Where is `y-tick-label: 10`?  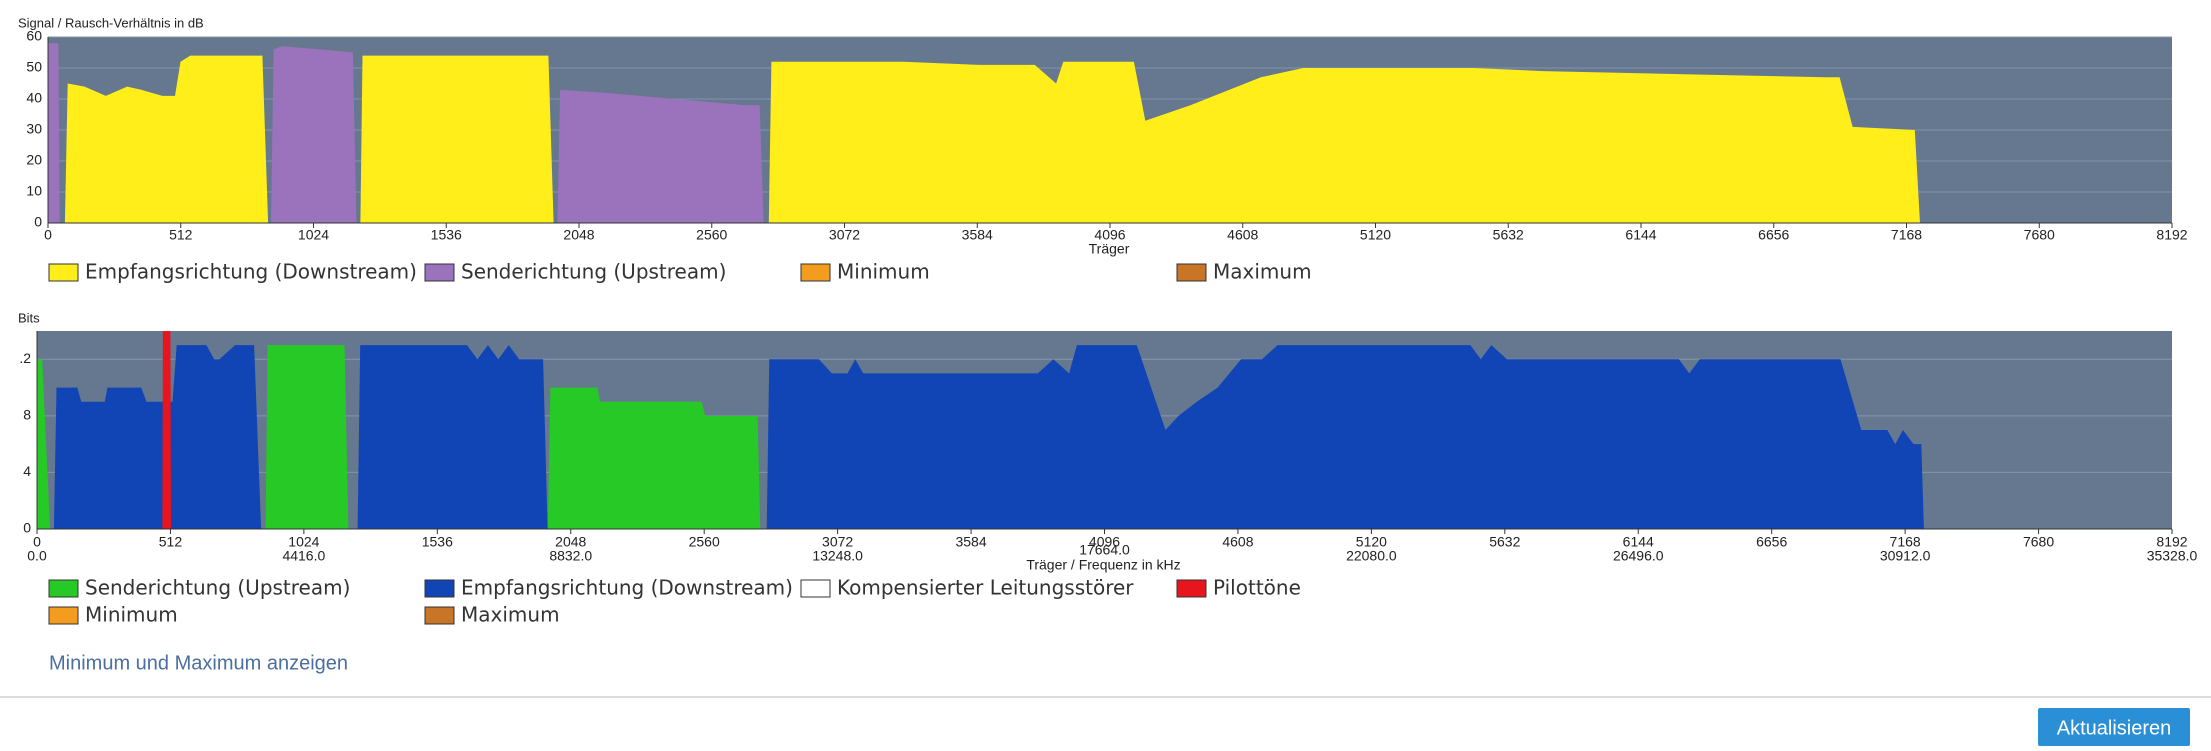
y-tick-label: 10 is located at coordinates (34, 191).